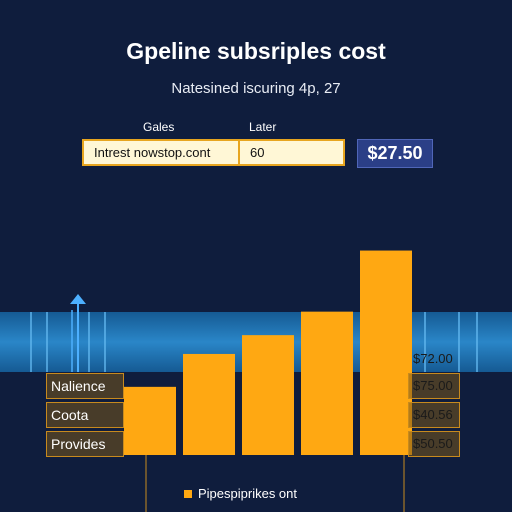 Image resolution: width=512 pixels, height=512 pixels. I want to click on column-label-gales: Gales, so click(159, 127).